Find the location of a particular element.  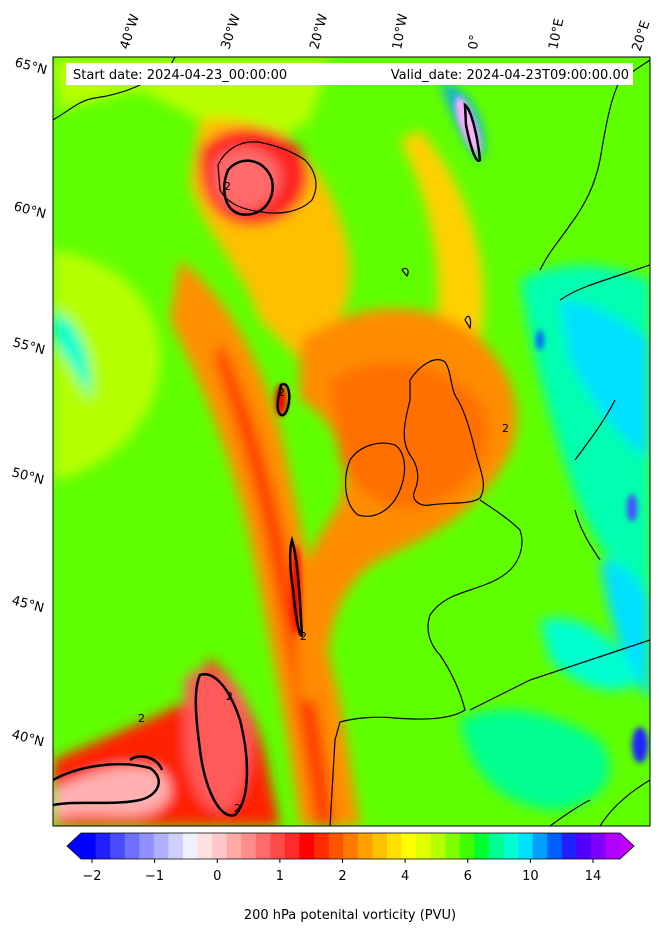

lat-label: 65°N is located at coordinates (31, 66).